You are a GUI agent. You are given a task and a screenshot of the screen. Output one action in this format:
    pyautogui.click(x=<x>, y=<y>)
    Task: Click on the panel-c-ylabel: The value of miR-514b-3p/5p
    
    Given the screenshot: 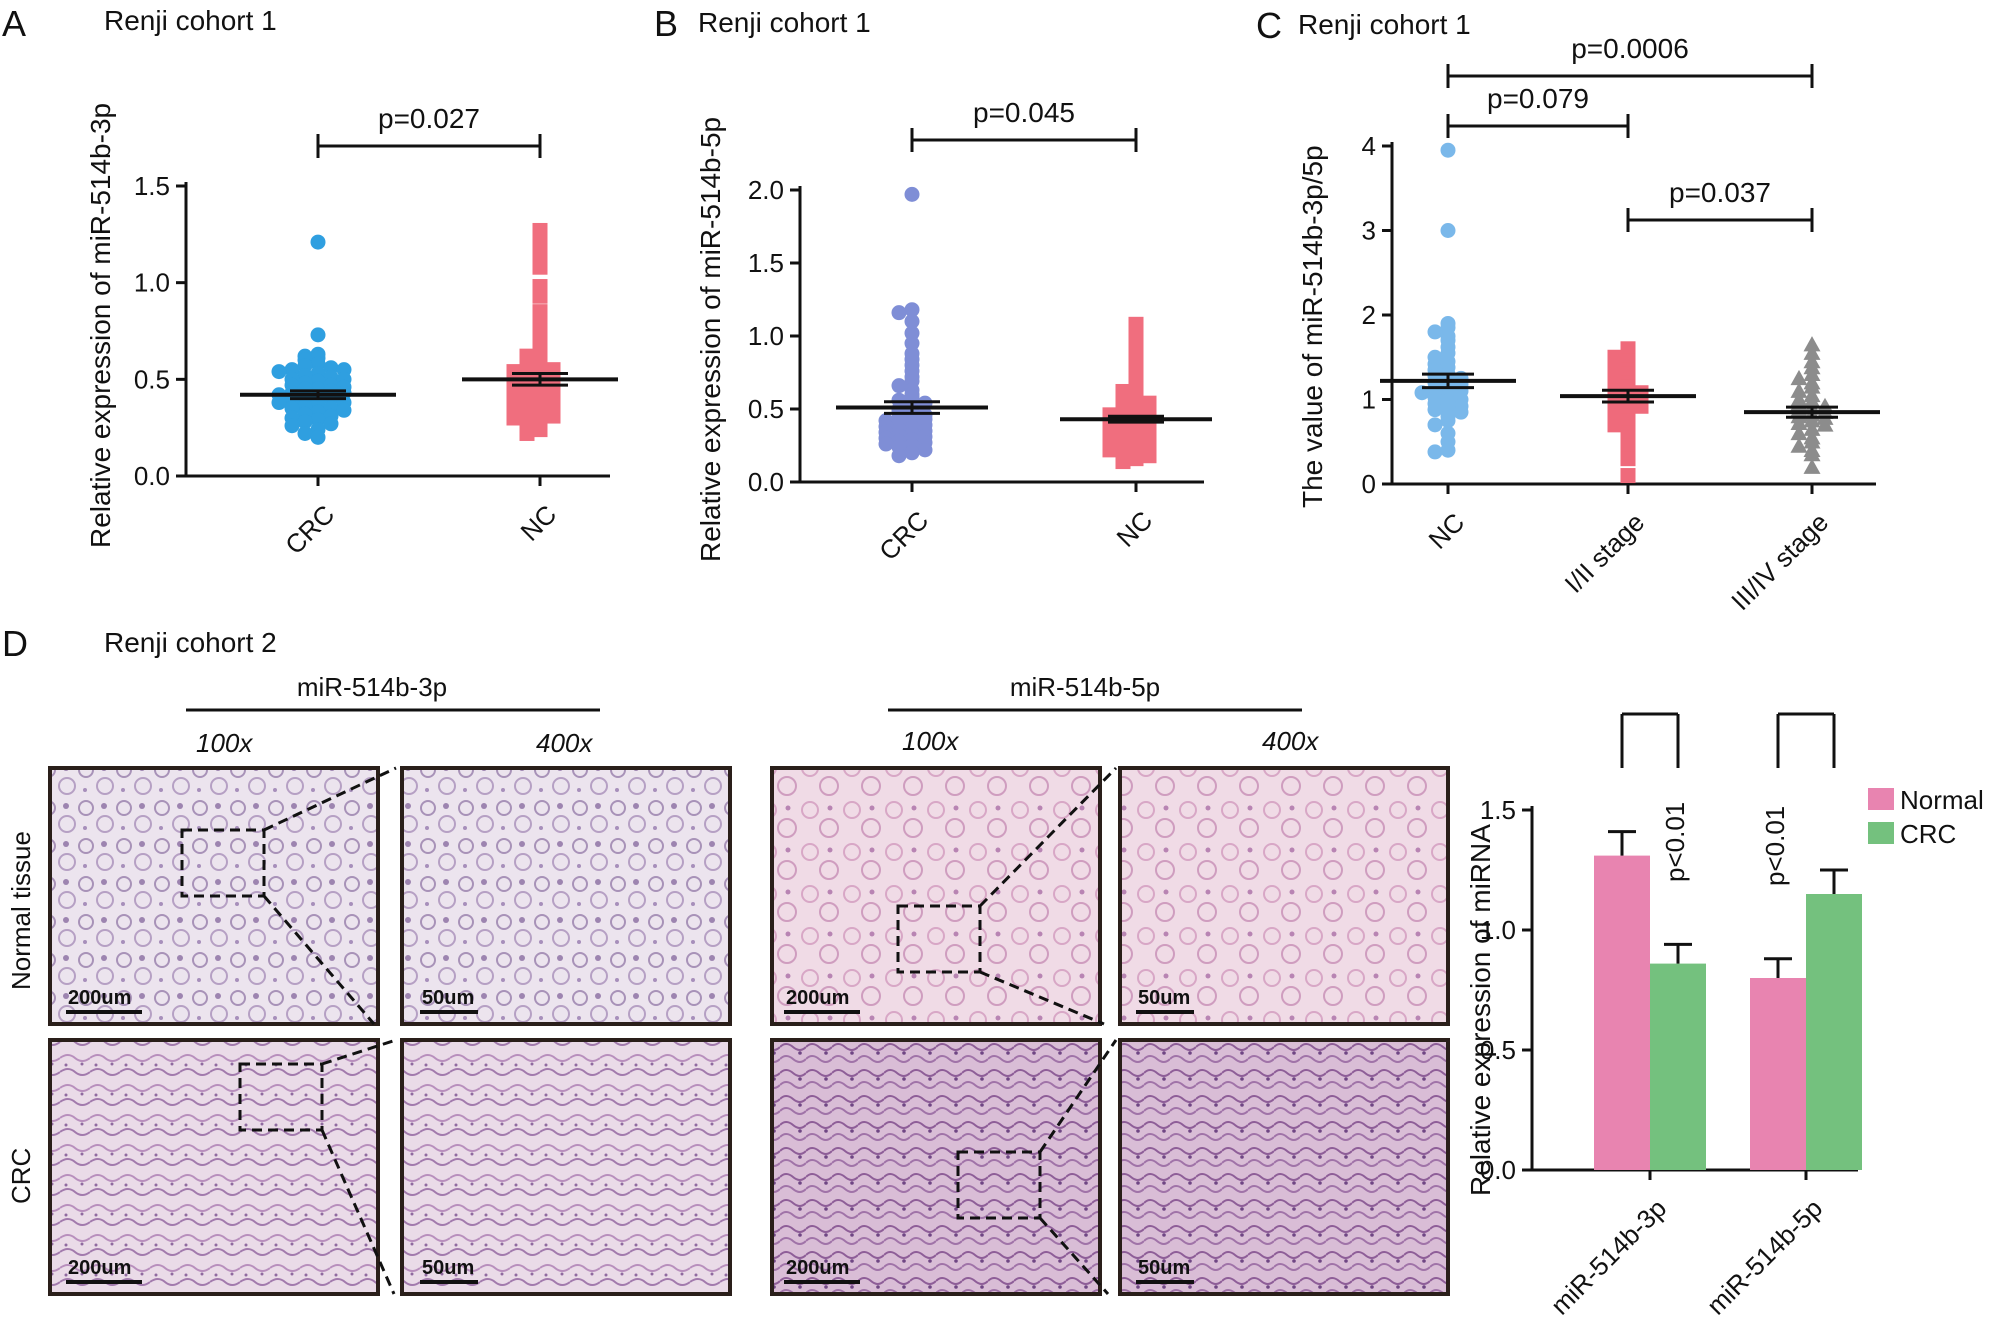 What is the action you would take?
    pyautogui.click(x=1312, y=326)
    